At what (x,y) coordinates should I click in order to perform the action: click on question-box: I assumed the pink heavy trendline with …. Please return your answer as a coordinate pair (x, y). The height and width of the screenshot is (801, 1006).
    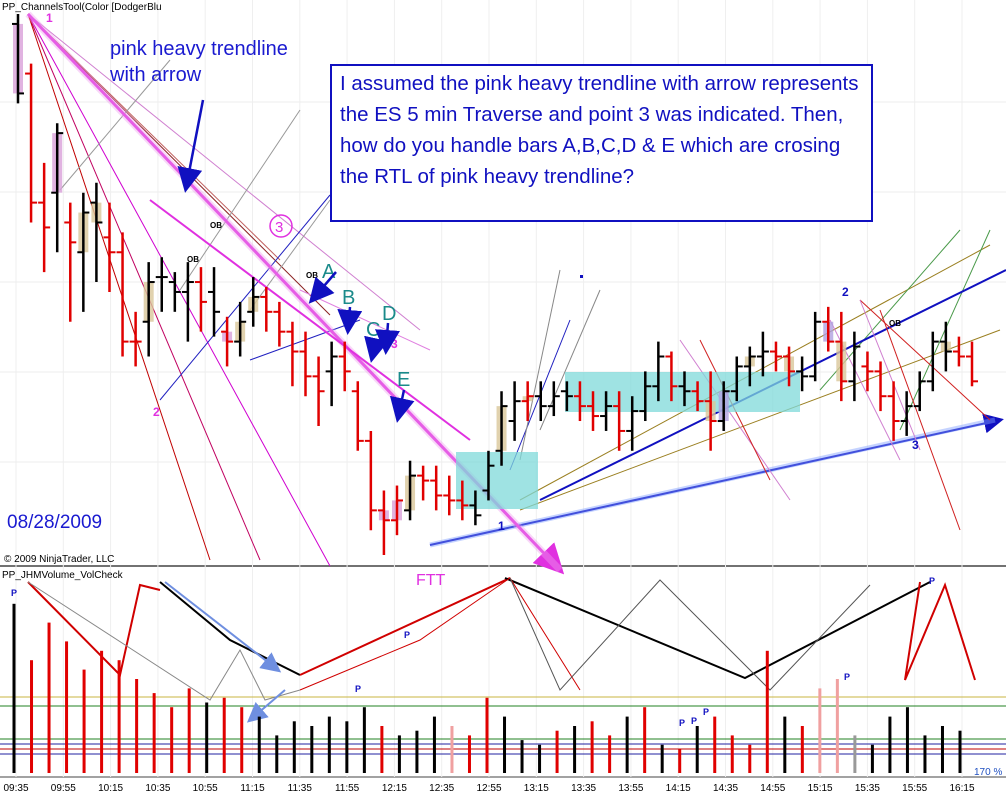
    Looking at the image, I should click on (601, 143).